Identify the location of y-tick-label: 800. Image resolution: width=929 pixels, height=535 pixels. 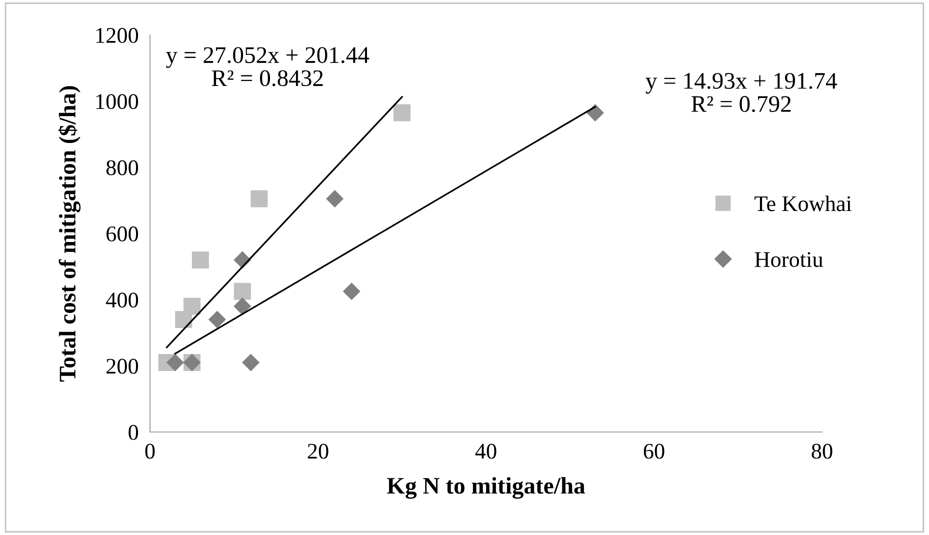
(122, 168).